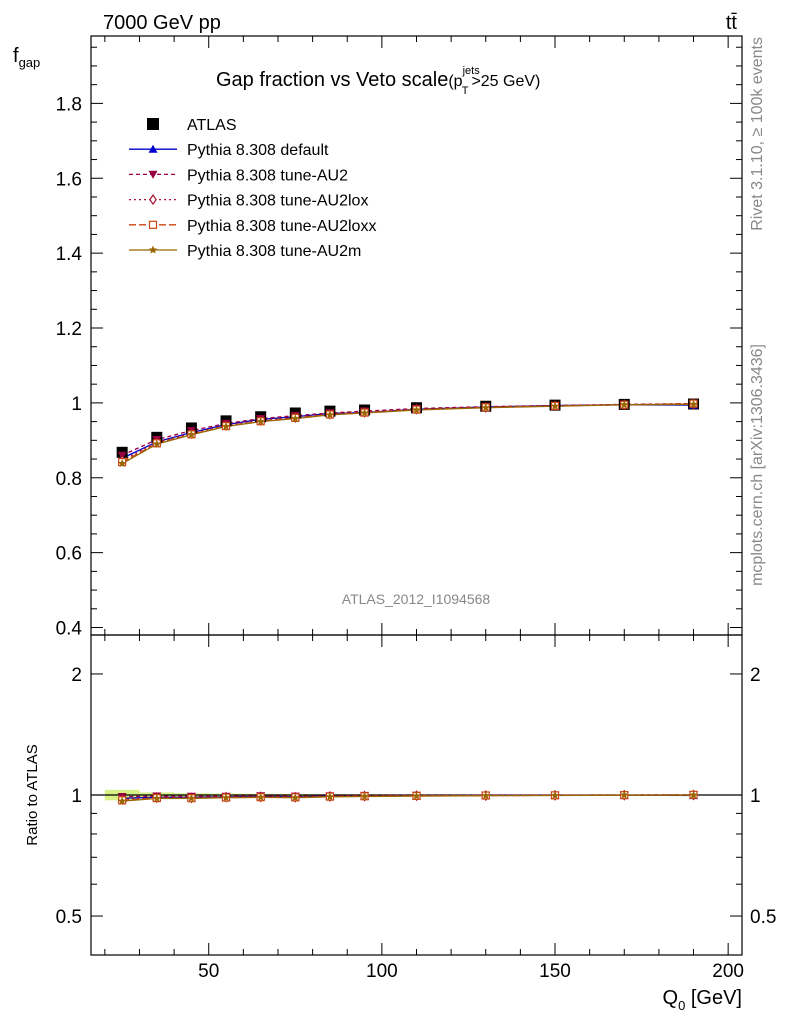 This screenshot has height=1024, width=786. What do you see at coordinates (16, 56) in the screenshot?
I see `main-ylabel-main: f` at bounding box center [16, 56].